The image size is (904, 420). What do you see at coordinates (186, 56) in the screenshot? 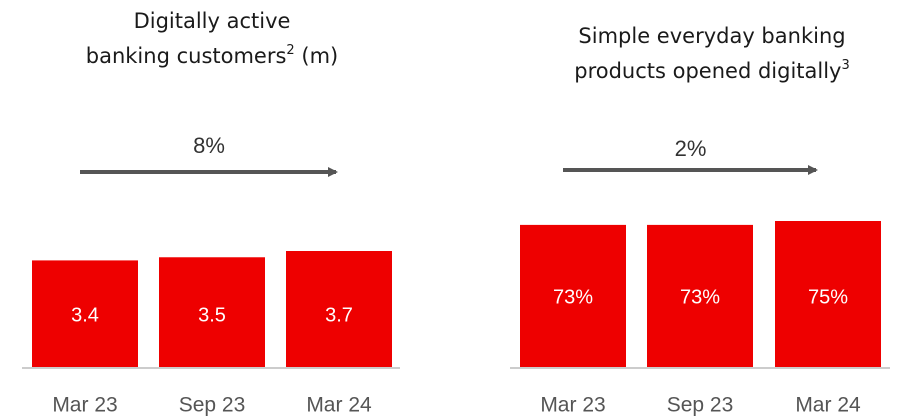
I see `title-line: banking customers` at bounding box center [186, 56].